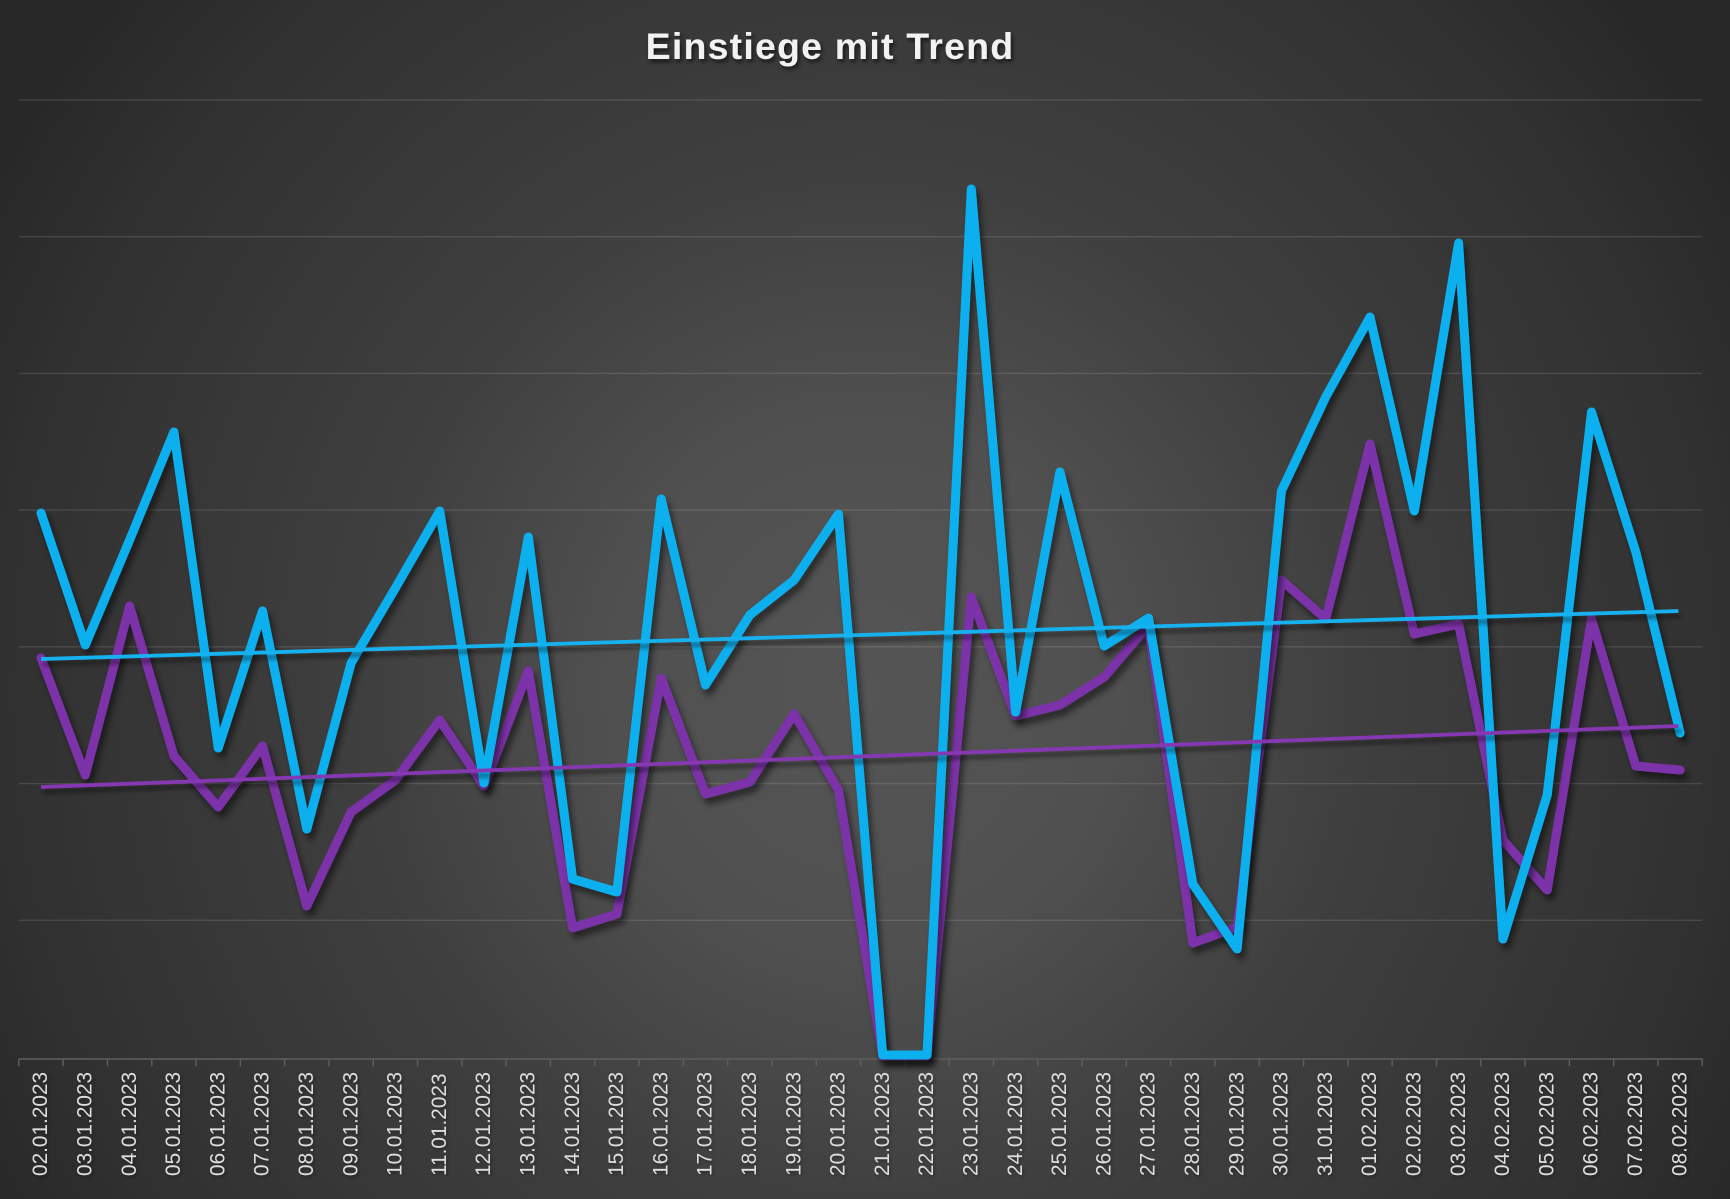 The image size is (1730, 1199). Describe the element at coordinates (1546, 1124) in the screenshot. I see `svg-text: 05.02.2023` at that location.